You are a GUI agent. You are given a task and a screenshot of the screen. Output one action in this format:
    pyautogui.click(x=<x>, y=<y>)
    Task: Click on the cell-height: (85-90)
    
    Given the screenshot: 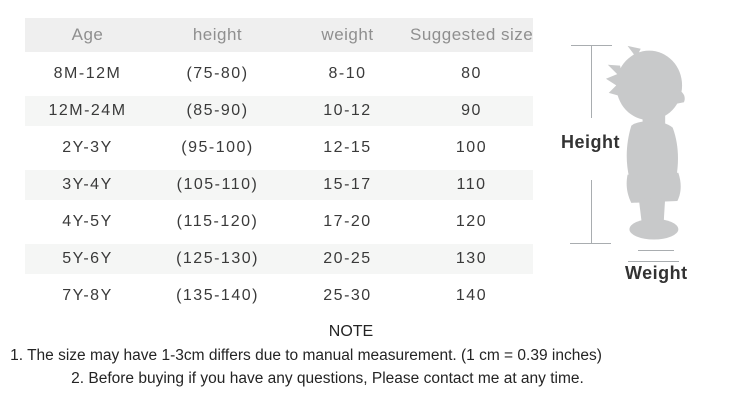 What is the action you would take?
    pyautogui.click(x=217, y=110)
    